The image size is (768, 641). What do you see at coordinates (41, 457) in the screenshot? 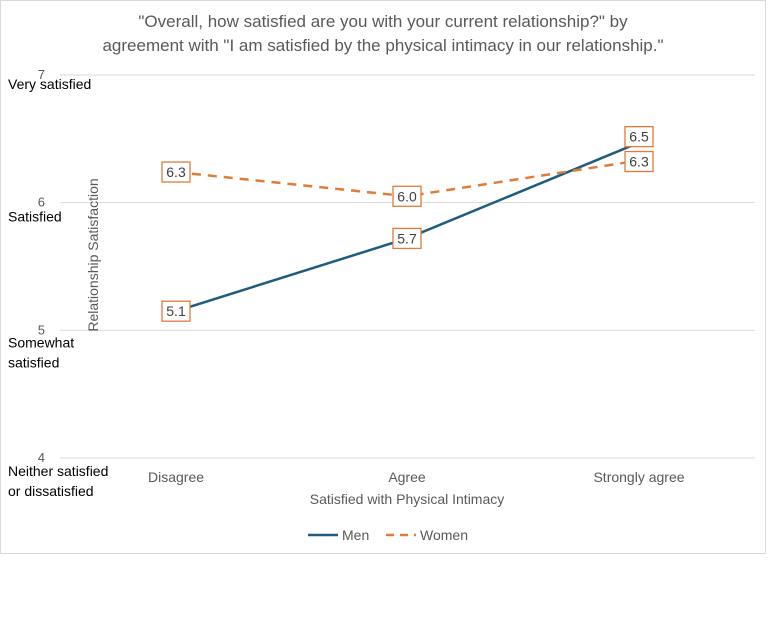
I see `y-tick-4: 4` at bounding box center [41, 457].